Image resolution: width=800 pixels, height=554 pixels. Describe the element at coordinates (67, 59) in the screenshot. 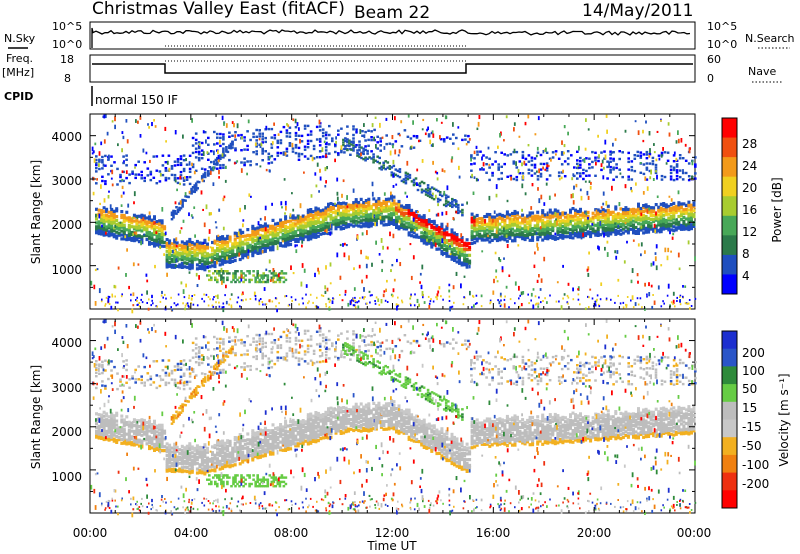

I see `freq-tick-top: 18` at that location.